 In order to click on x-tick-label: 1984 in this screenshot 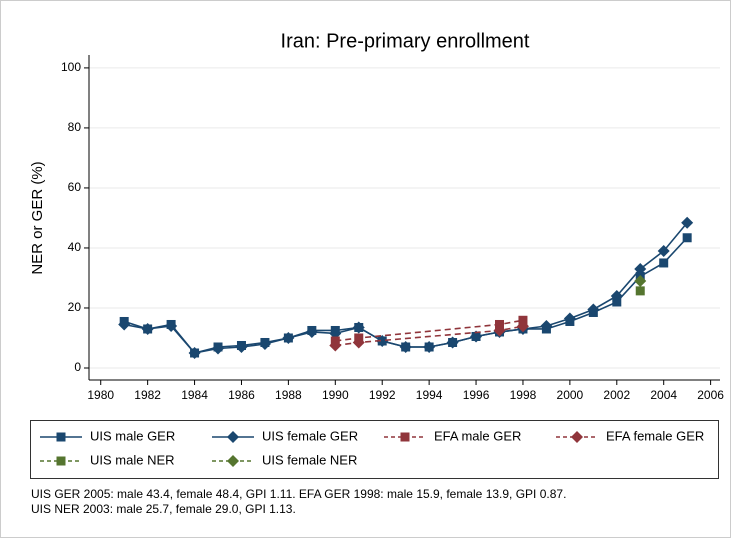, I will do `click(194, 395)`.